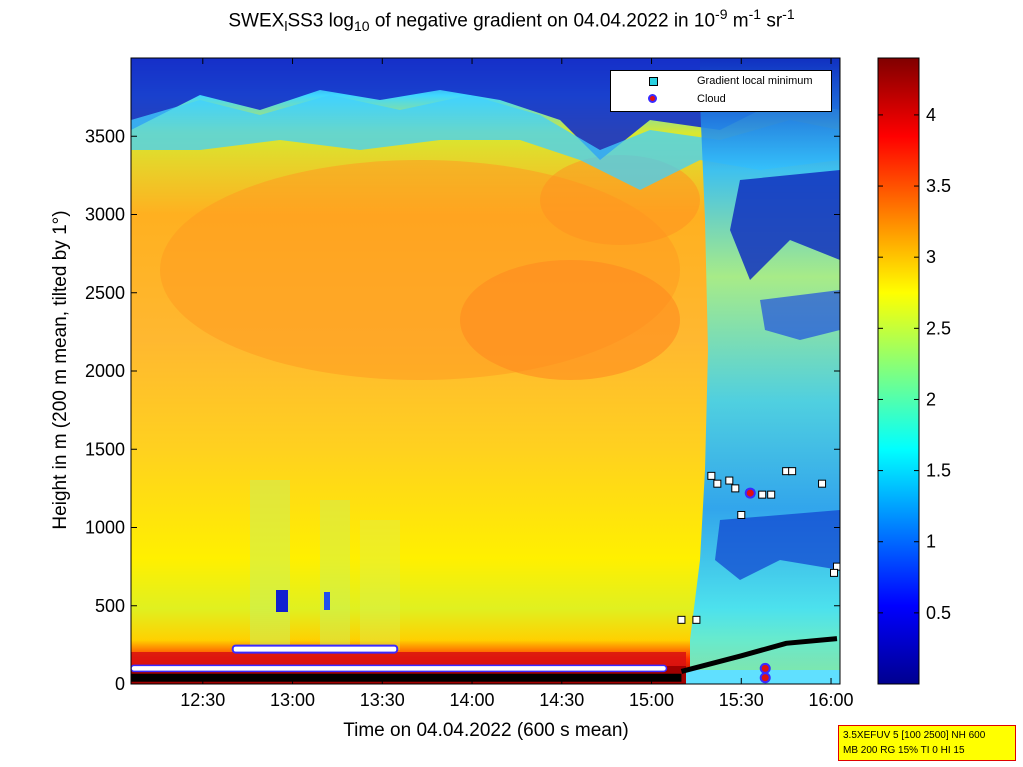 The image size is (1023, 767). I want to click on colorbar-tick-label: 4, so click(931, 115).